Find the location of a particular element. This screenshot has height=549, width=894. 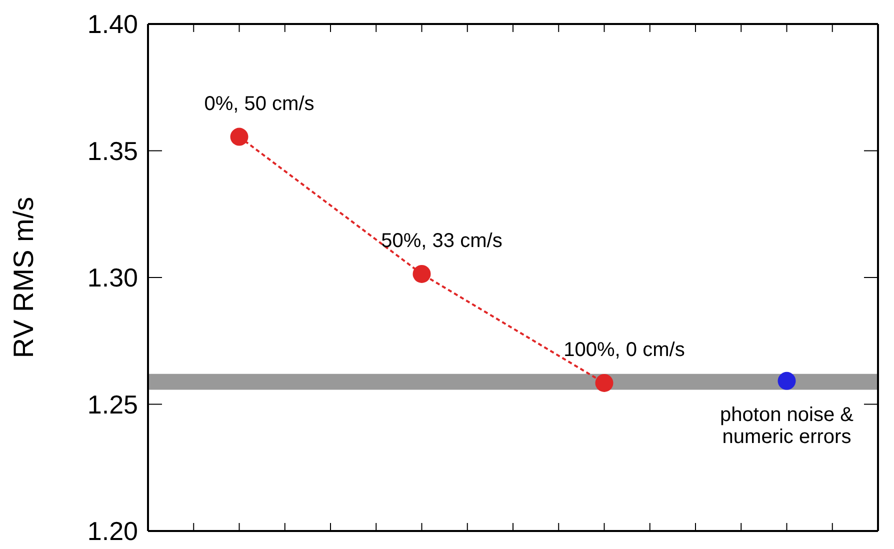

y-tick-label: 1.30 is located at coordinates (112, 277).